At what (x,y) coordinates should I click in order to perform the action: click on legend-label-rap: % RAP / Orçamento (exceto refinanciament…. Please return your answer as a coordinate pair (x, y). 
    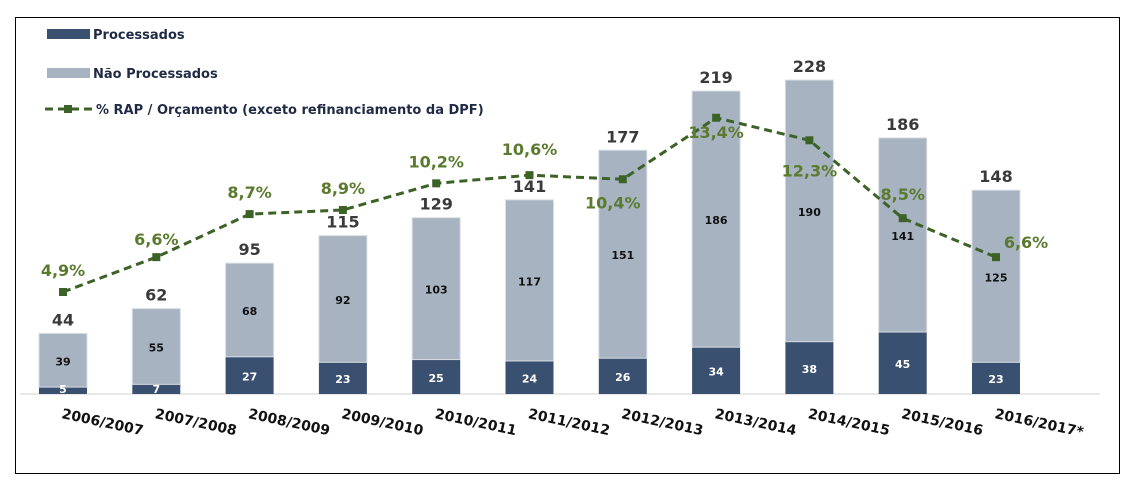
    Looking at the image, I should click on (290, 110).